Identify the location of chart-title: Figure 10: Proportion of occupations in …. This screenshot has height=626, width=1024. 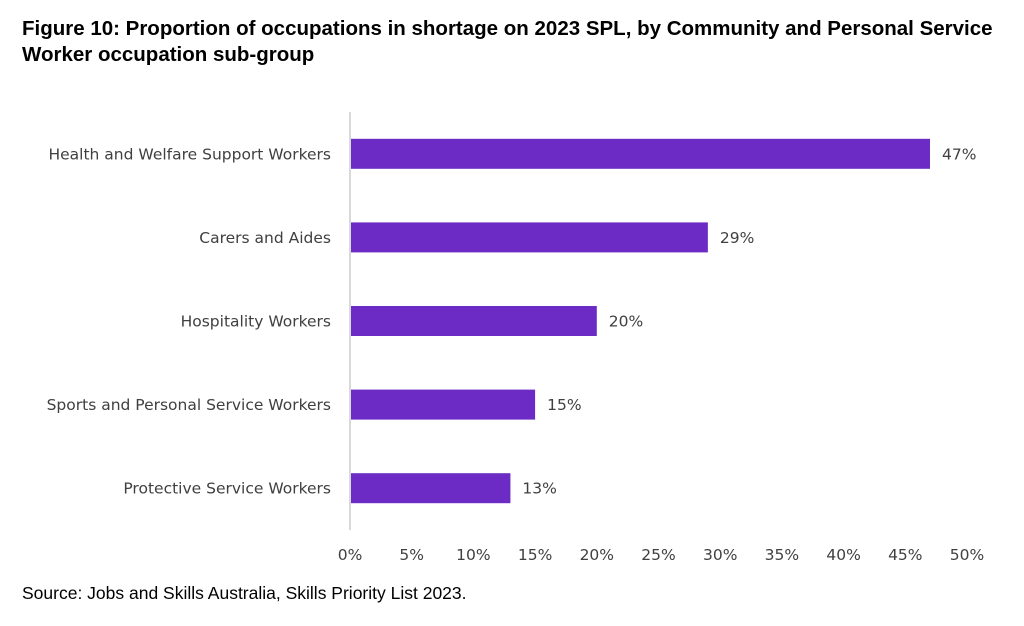
(507, 41).